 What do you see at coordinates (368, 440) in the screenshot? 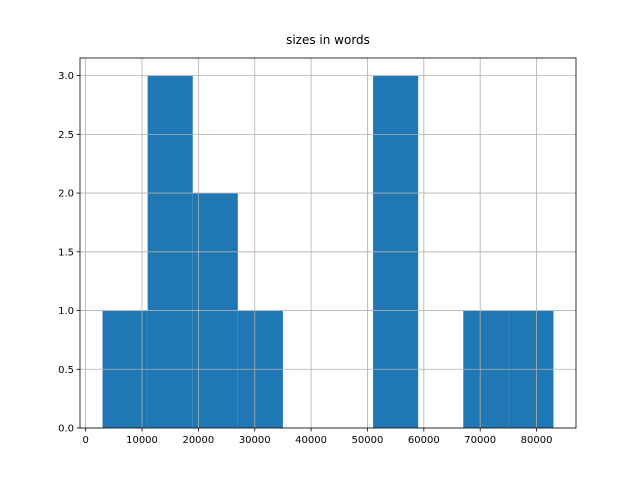
I see `x-tick-label: 50000` at bounding box center [368, 440].